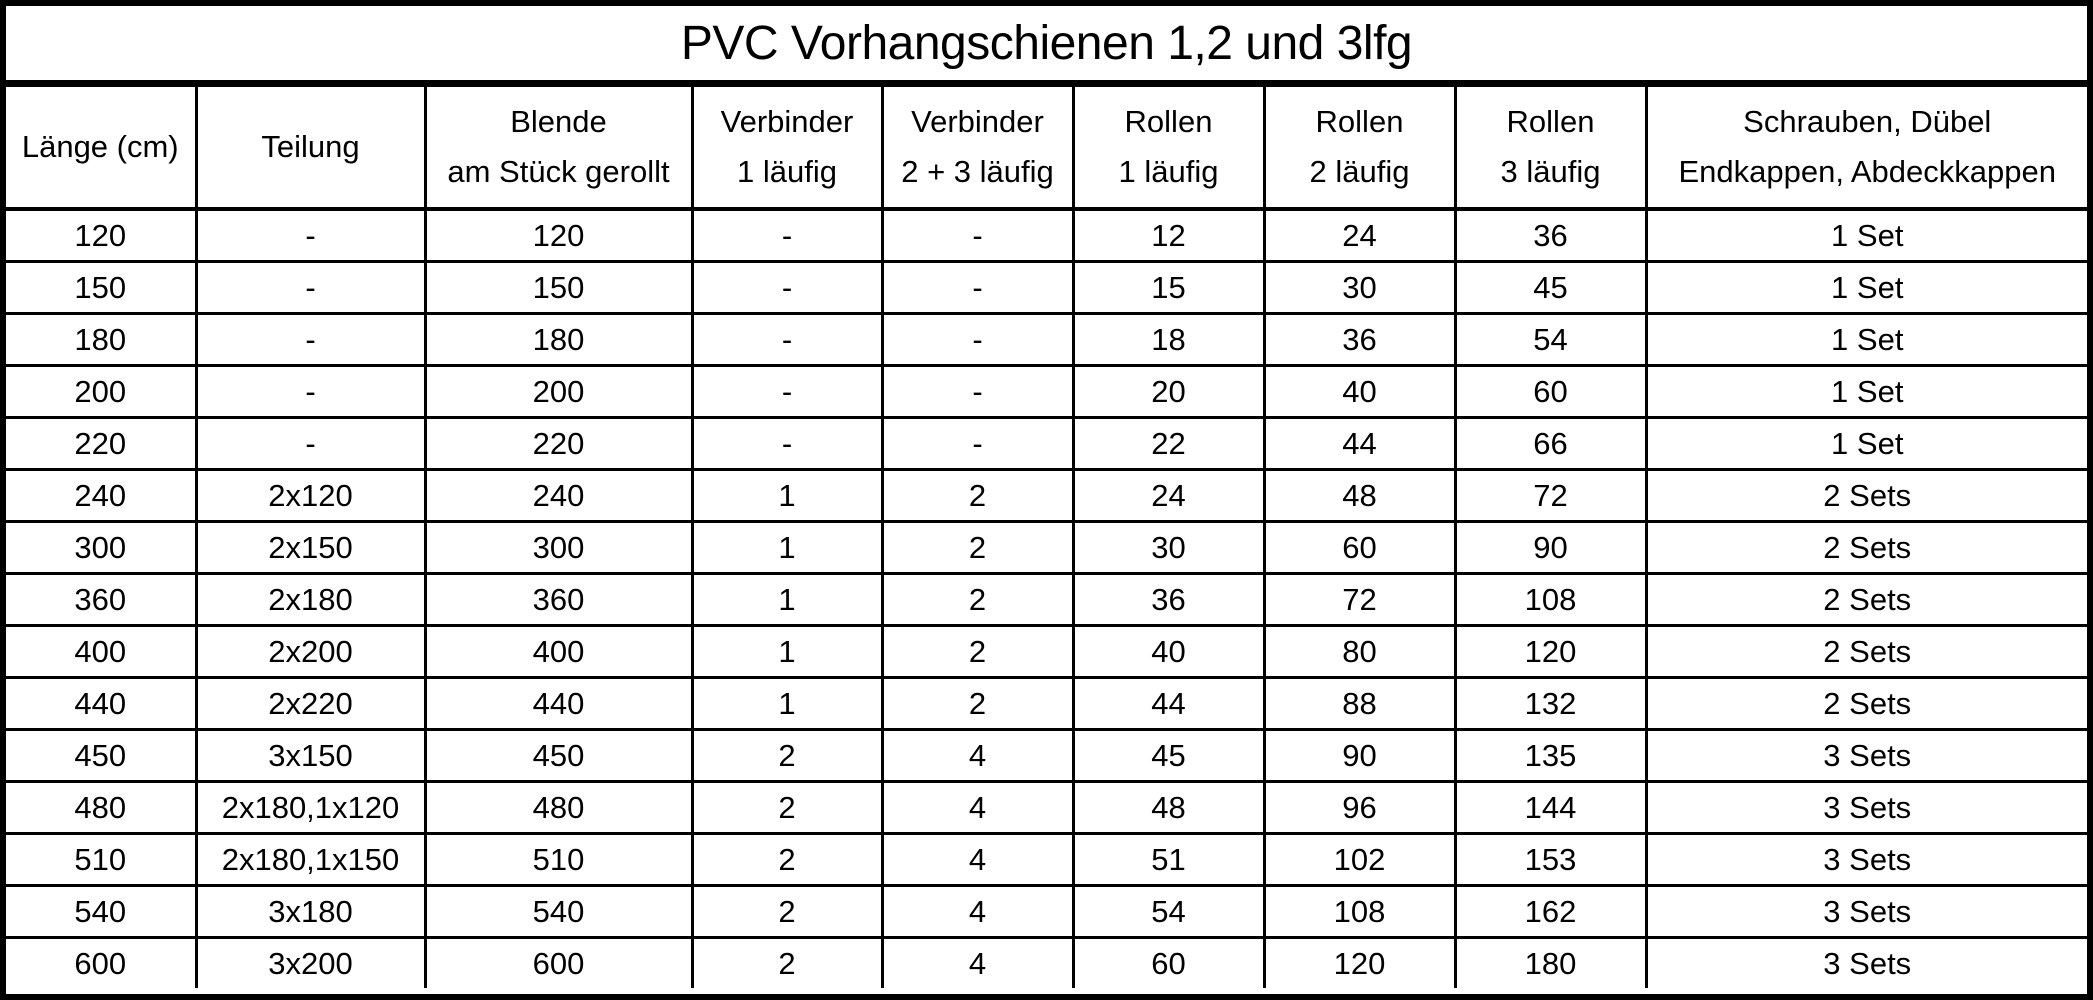 The height and width of the screenshot is (1000, 2093). What do you see at coordinates (102, 703) in the screenshot?
I see `cell-laenge: 440` at bounding box center [102, 703].